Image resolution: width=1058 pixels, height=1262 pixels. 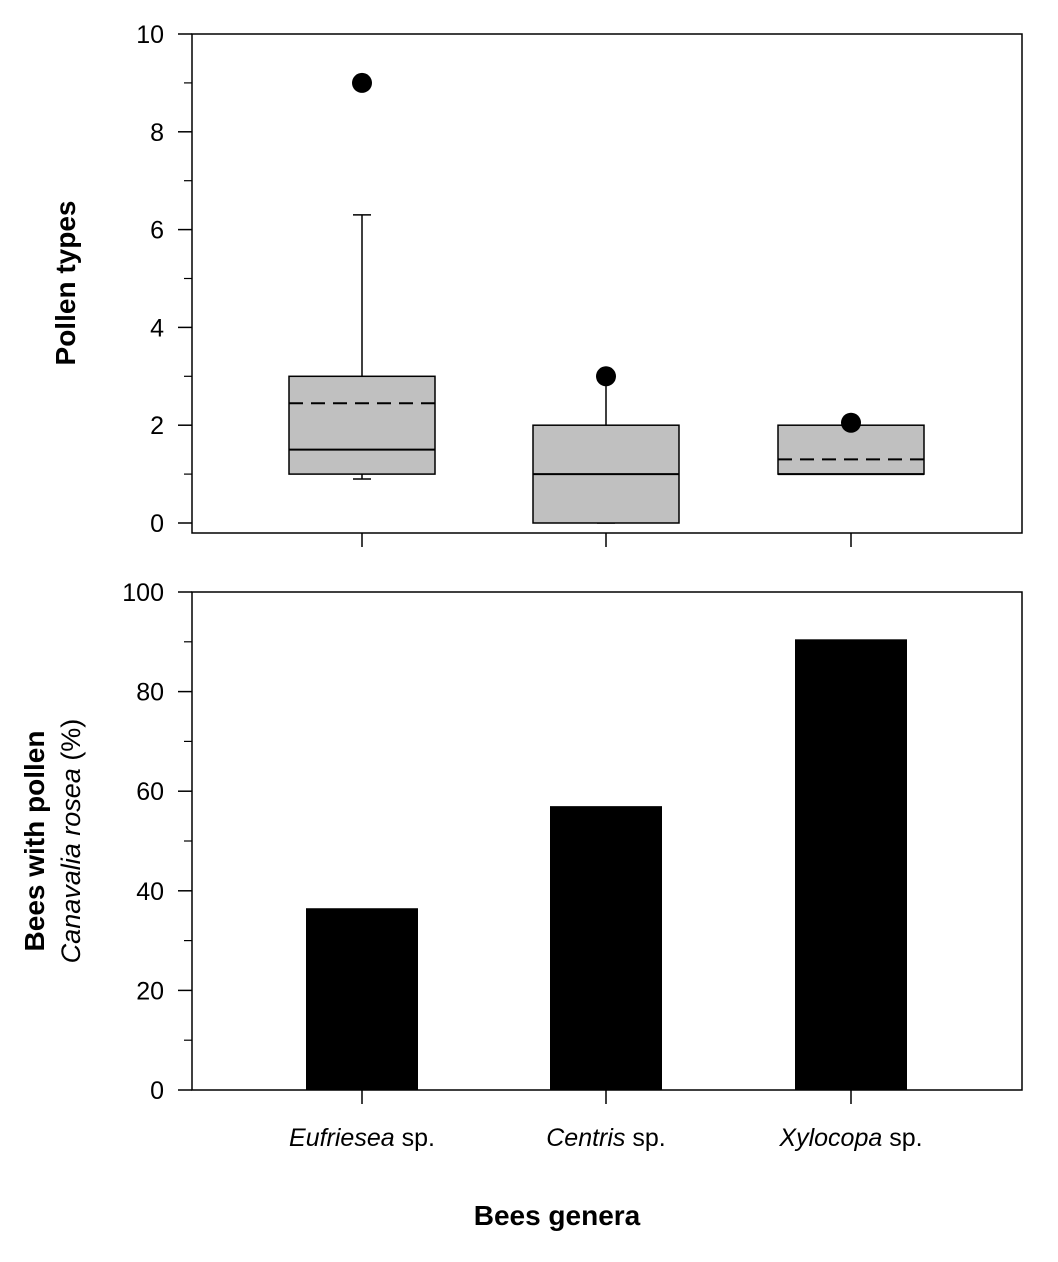 What do you see at coordinates (606, 948) in the screenshot?
I see `bar-centris-sp` at bounding box center [606, 948].